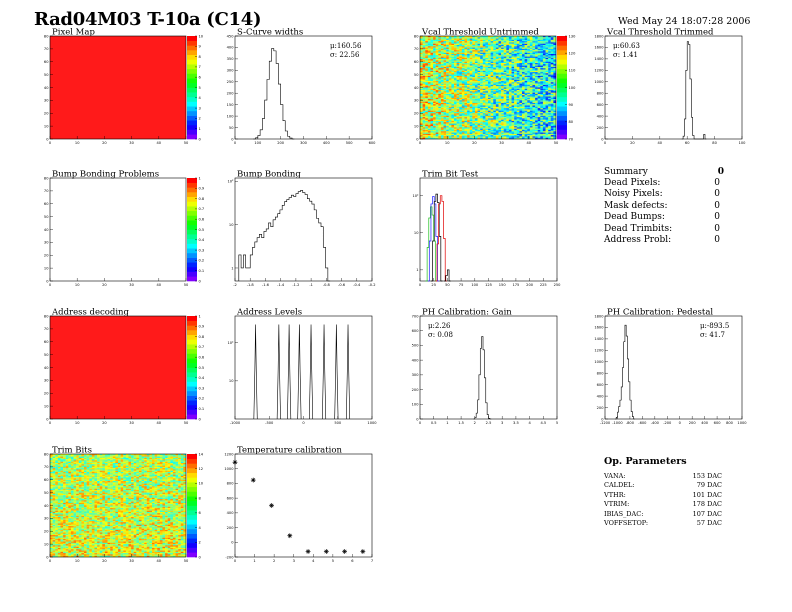  Describe the element at coordinates (684, 21) in the screenshot. I see `date-stamp: Wed May 24 18:07:28 2006` at that location.